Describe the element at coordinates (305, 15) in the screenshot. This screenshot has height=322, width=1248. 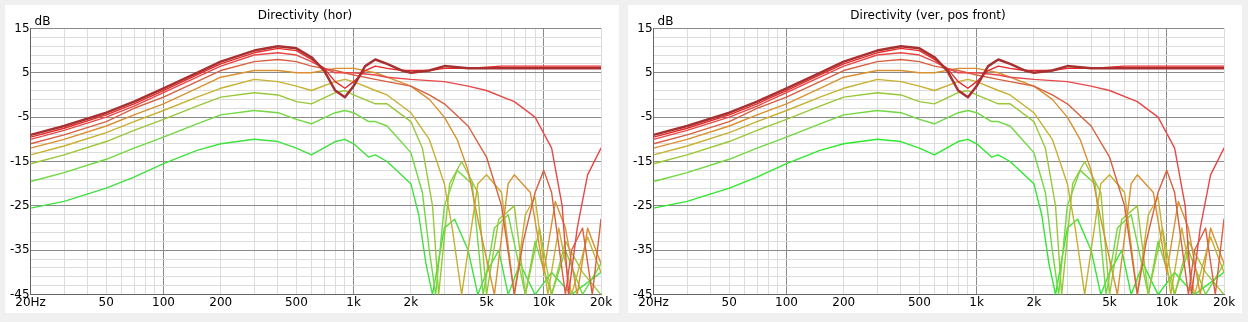
I see `chart-title: Directivity (hor)` at that location.